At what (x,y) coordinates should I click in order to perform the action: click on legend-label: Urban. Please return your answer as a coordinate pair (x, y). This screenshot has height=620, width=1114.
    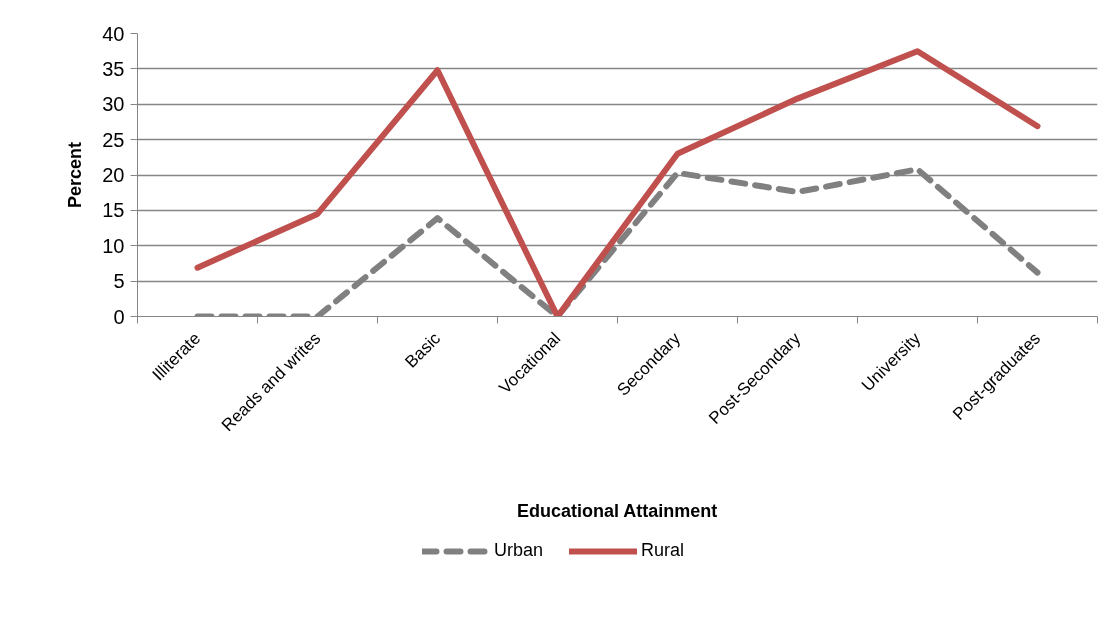
    Looking at the image, I should click on (519, 550).